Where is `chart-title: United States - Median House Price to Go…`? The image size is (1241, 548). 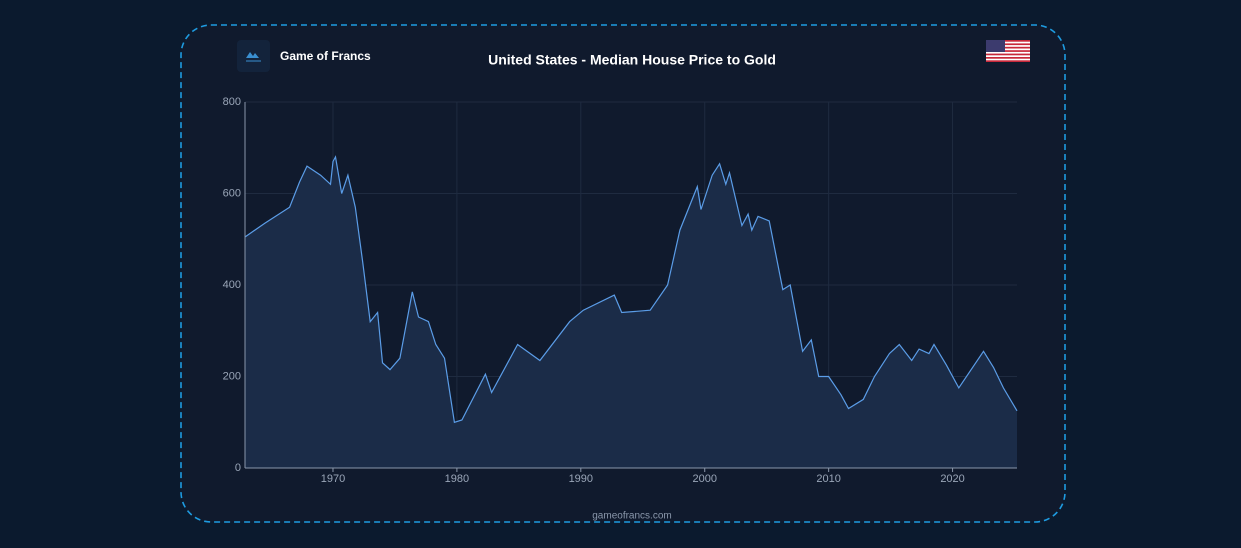 chart-title: United States - Median House Price to Go… is located at coordinates (632, 60).